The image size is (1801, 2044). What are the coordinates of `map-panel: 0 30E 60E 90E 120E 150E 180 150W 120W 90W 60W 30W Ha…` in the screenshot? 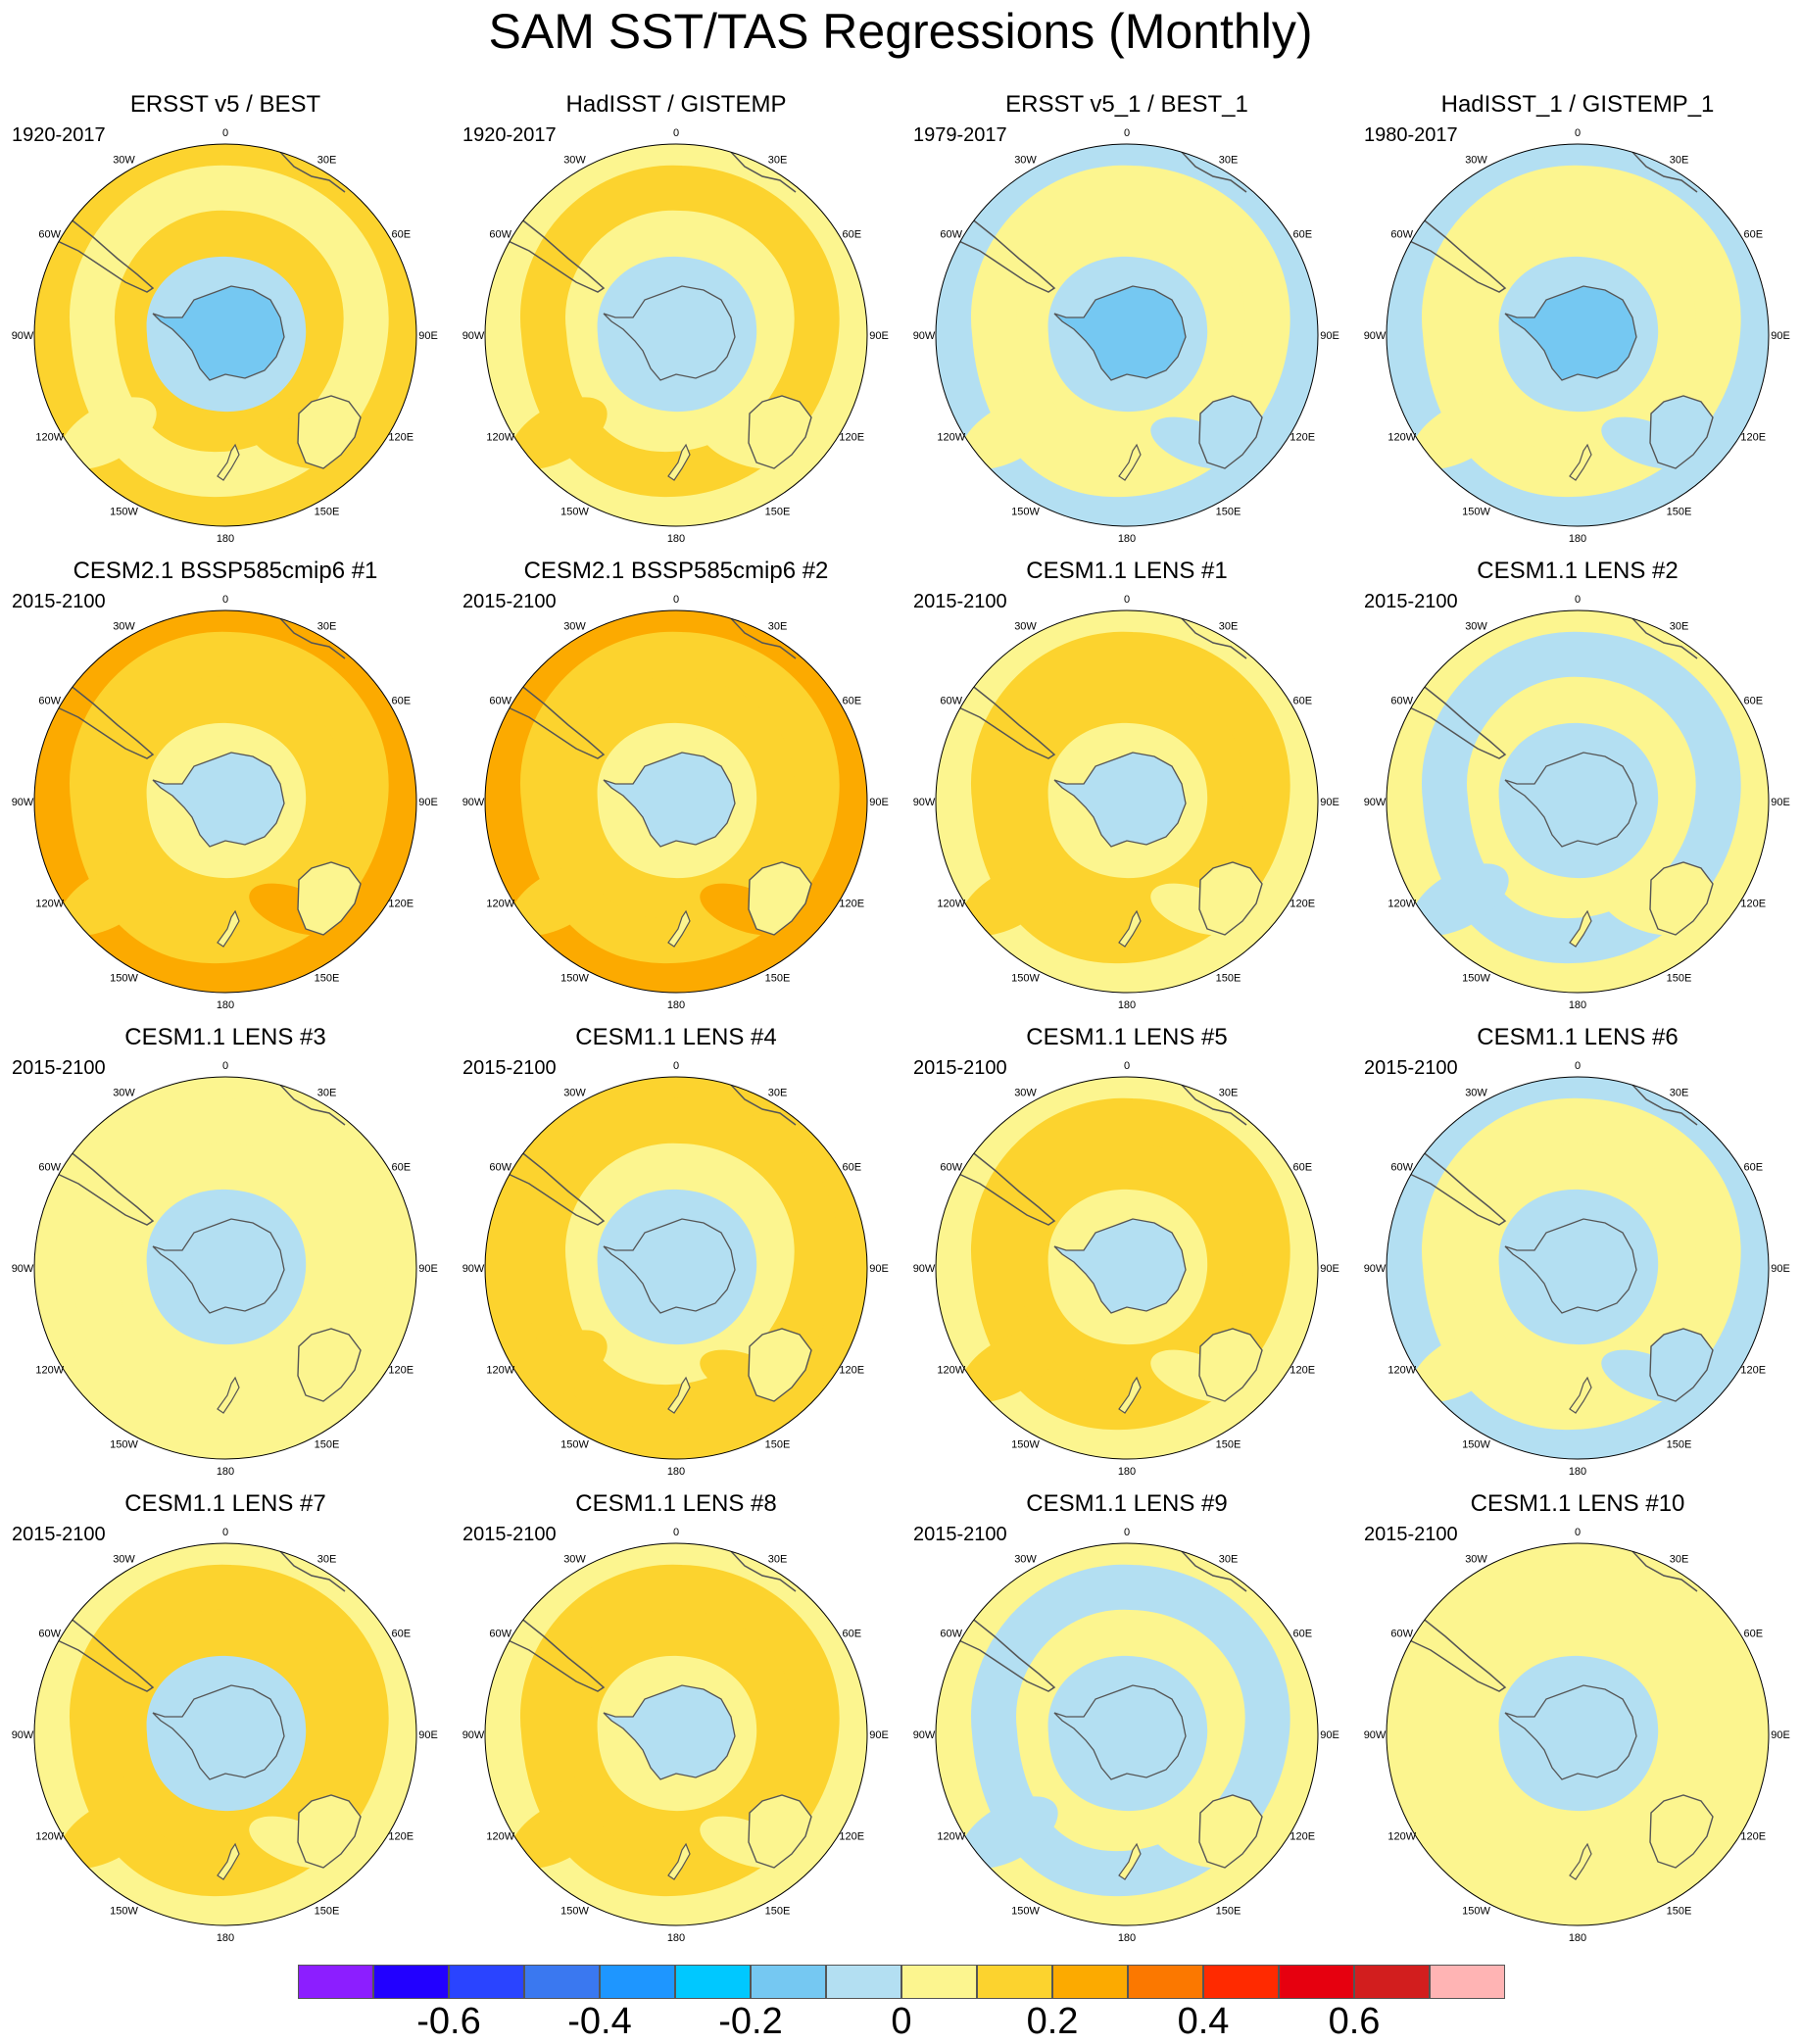 It's located at (676, 320).